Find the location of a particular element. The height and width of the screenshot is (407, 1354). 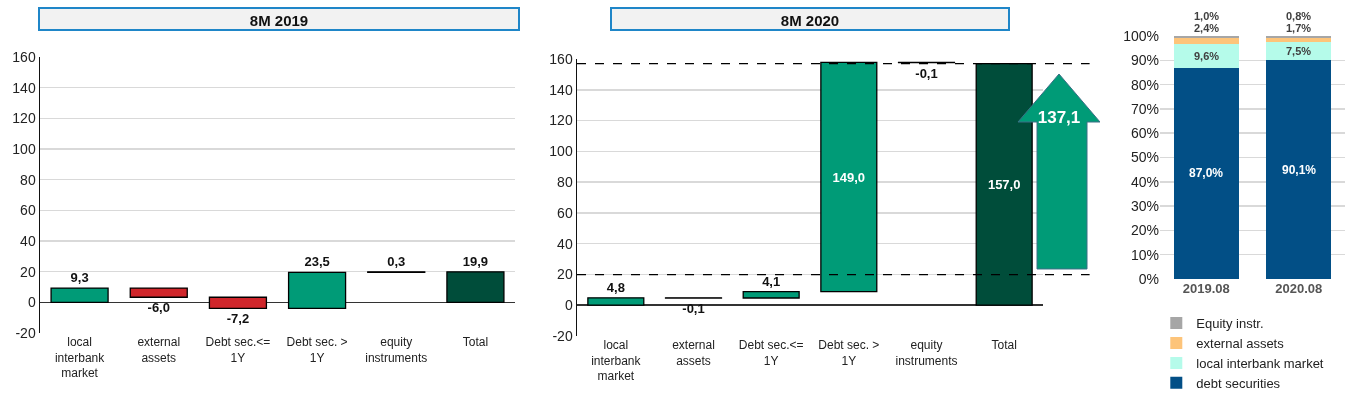

y-tick-label: 80% is located at coordinates (1144, 84).